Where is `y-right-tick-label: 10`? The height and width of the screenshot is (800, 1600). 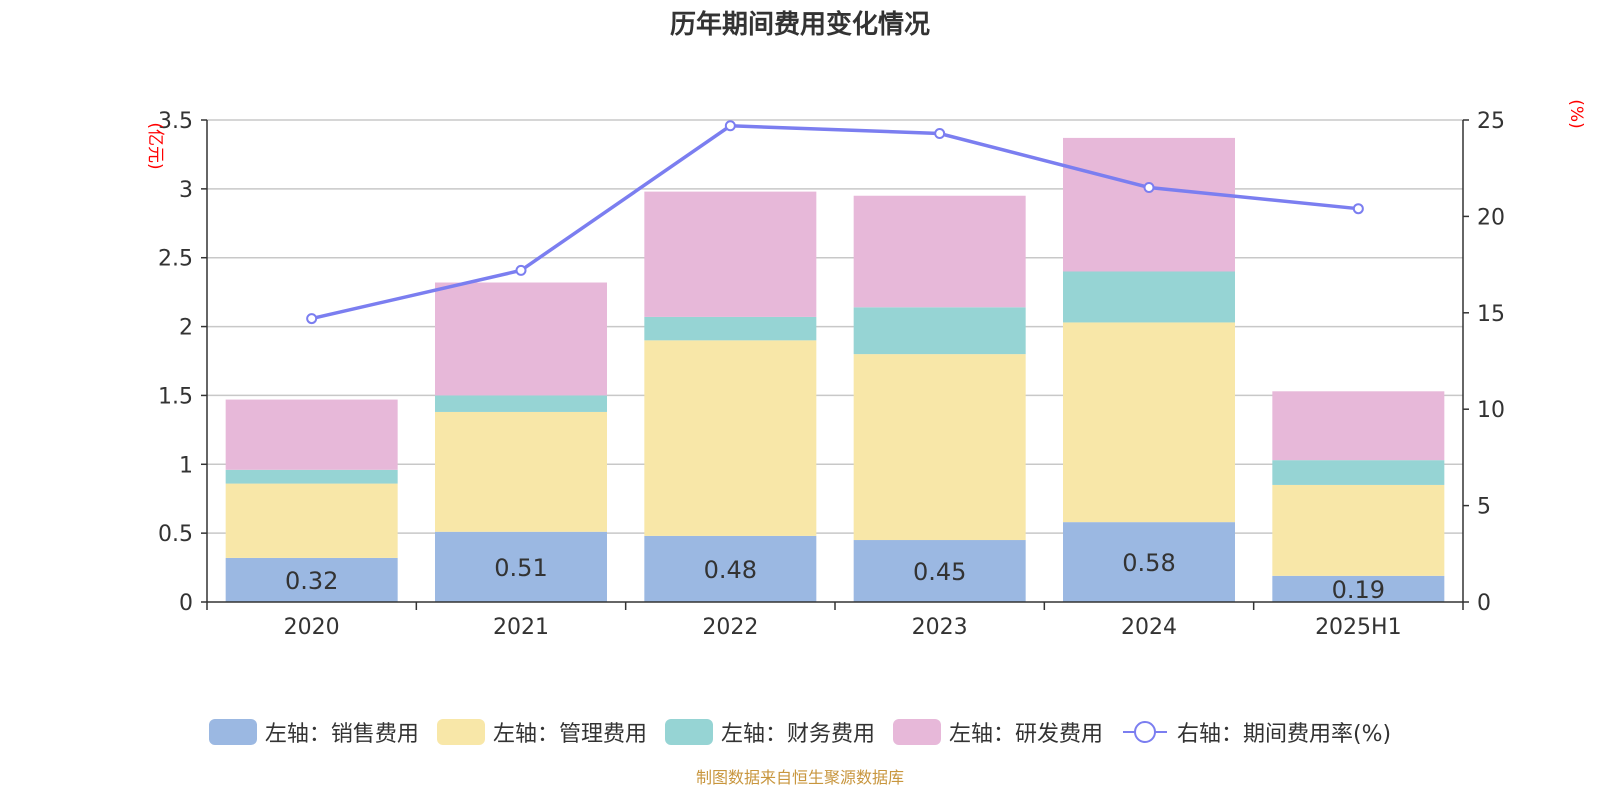 y-right-tick-label: 10 is located at coordinates (1491, 410).